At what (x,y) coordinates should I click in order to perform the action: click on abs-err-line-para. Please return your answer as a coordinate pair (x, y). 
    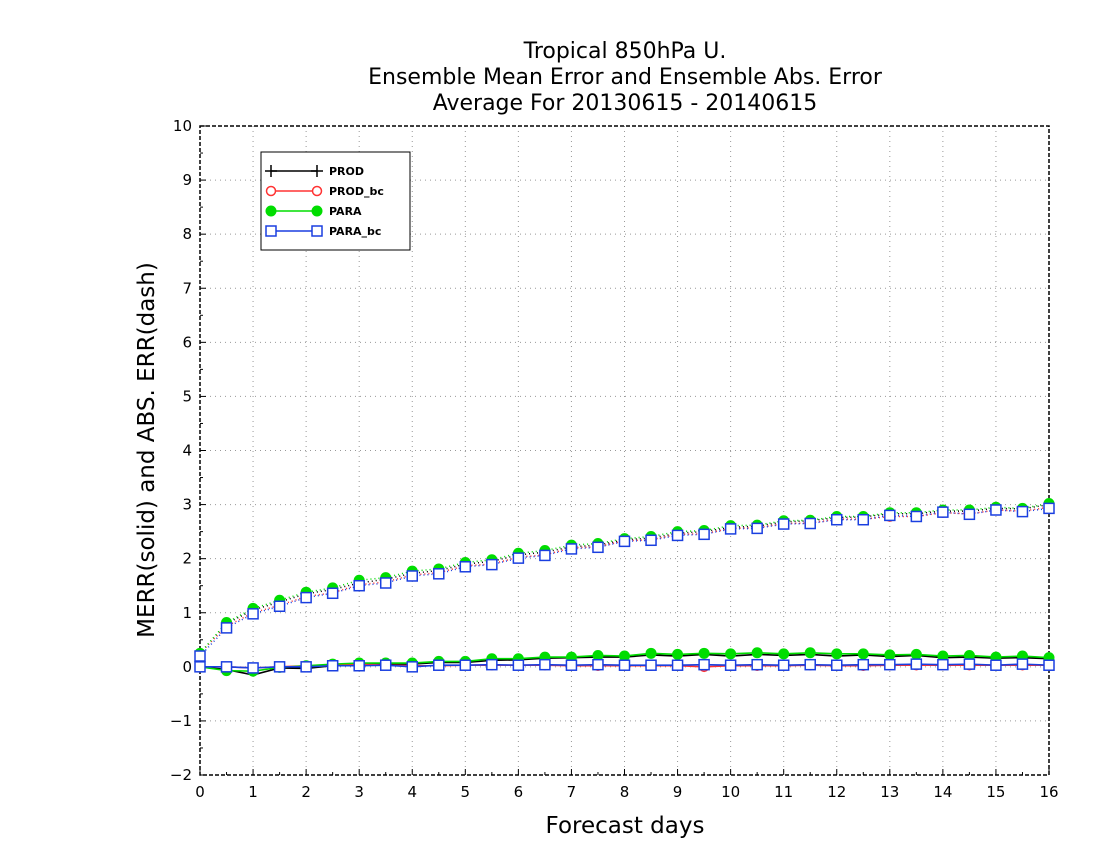
    Looking at the image, I should click on (624, 578).